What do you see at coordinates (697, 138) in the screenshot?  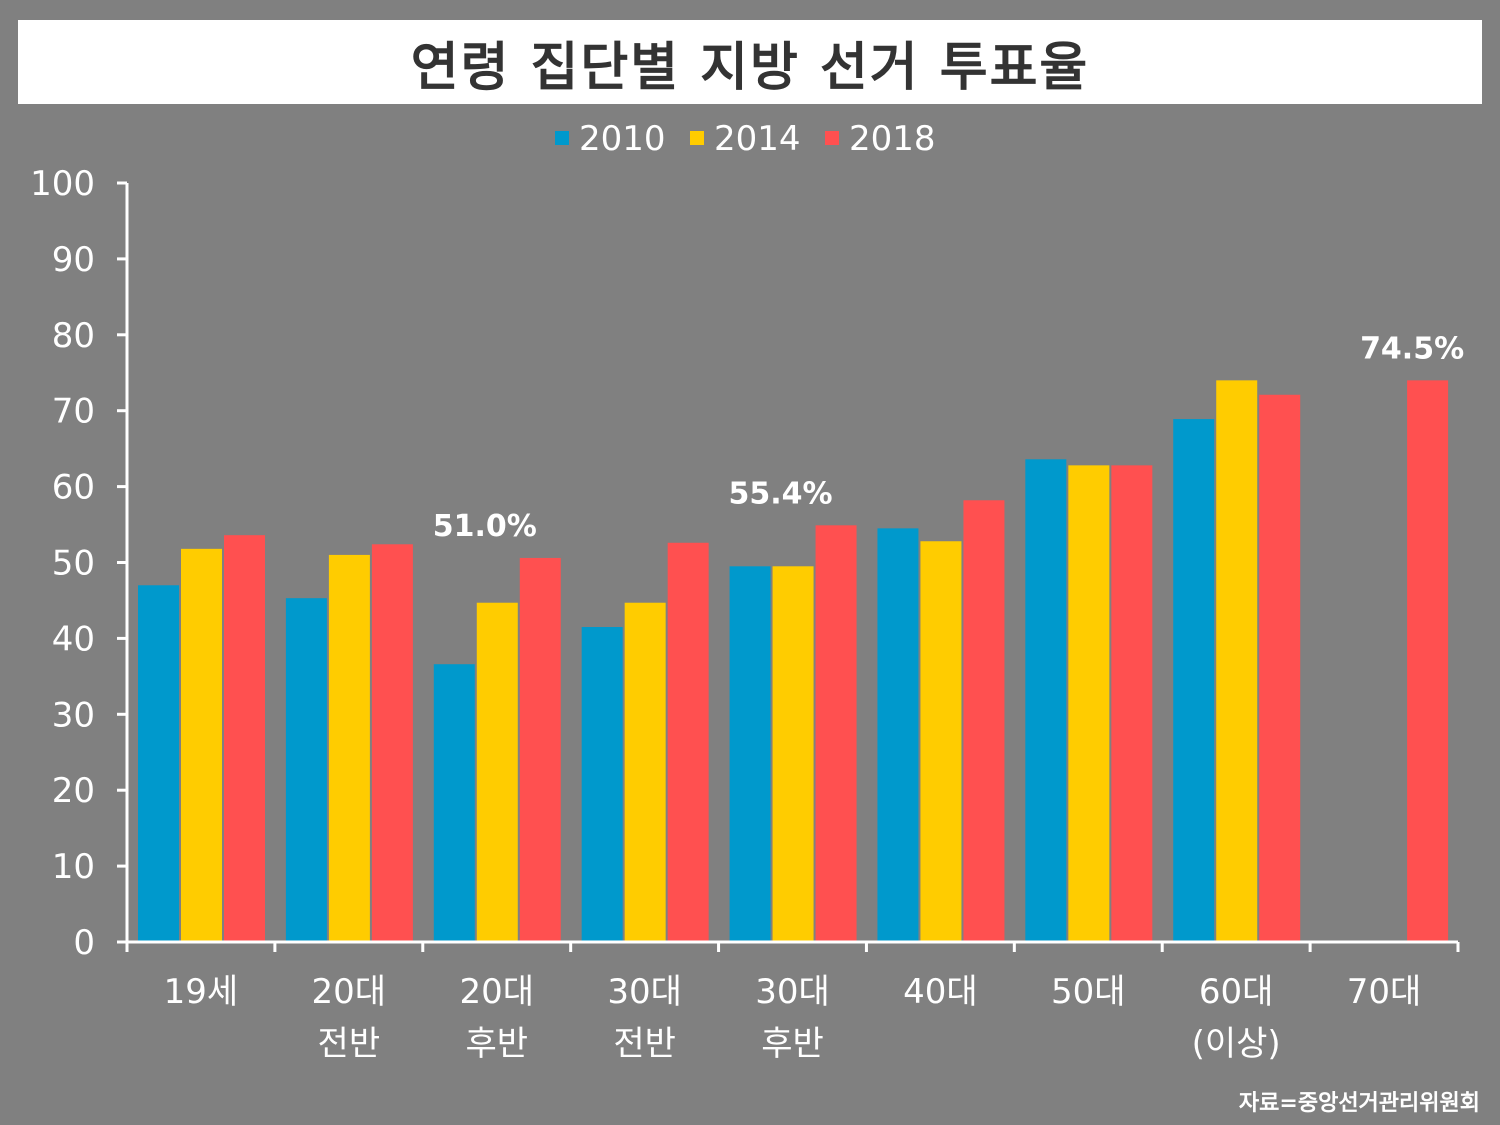 I see `legend-swatch-2014` at bounding box center [697, 138].